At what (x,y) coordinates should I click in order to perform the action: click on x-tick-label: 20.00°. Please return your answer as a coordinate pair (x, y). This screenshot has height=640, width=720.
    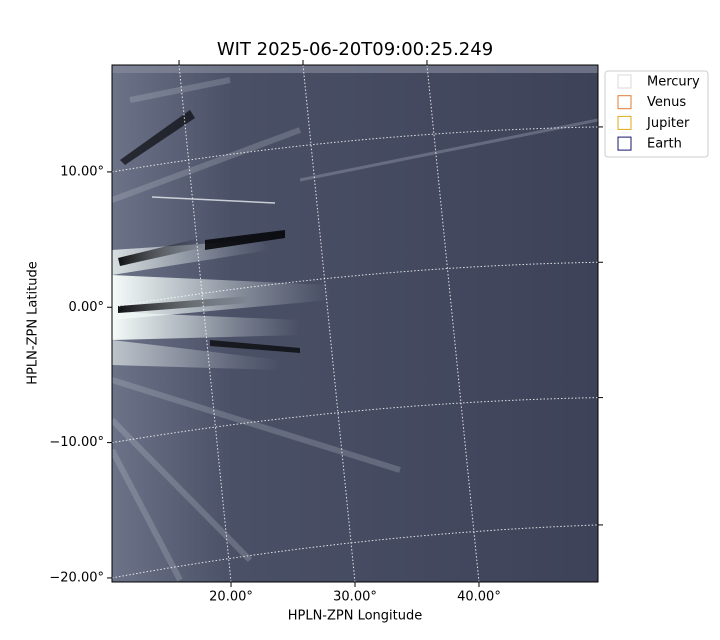
    Looking at the image, I should click on (231, 597).